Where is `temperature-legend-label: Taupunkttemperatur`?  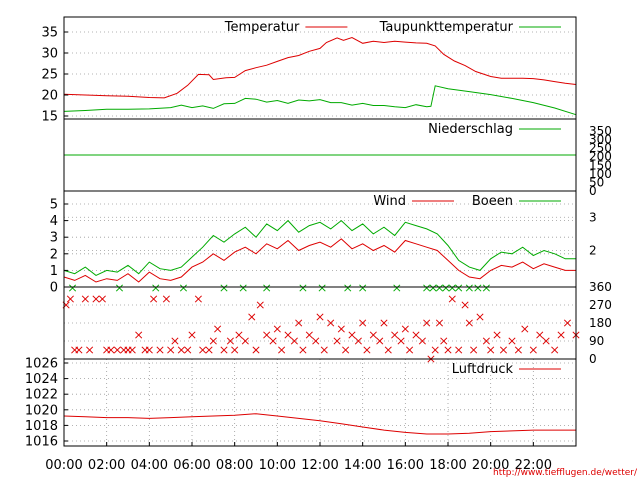 temperature-legend-label: Taupunkttemperatur is located at coordinates (446, 27).